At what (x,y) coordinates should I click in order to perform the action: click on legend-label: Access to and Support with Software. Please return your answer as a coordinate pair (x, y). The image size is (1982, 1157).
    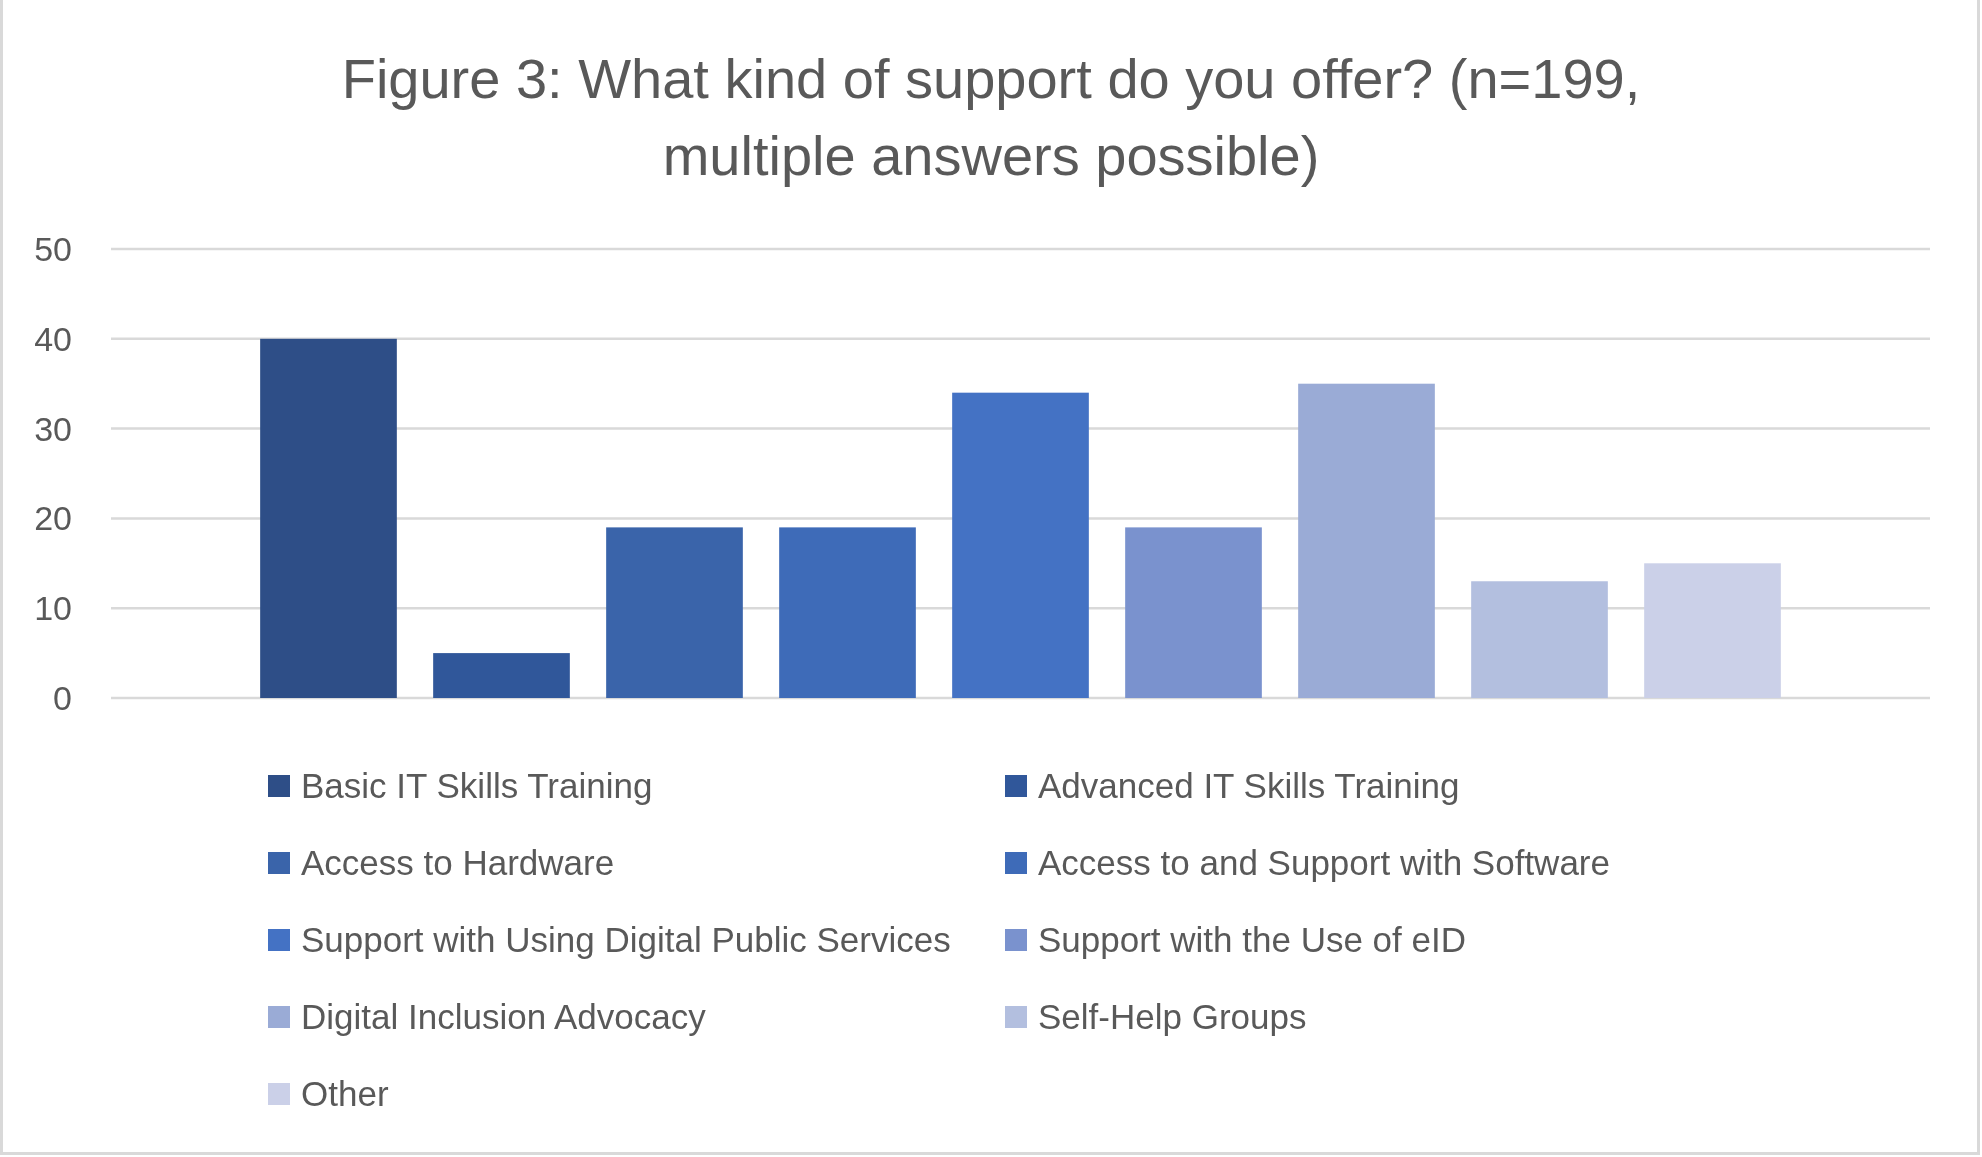
    Looking at the image, I should click on (1324, 863).